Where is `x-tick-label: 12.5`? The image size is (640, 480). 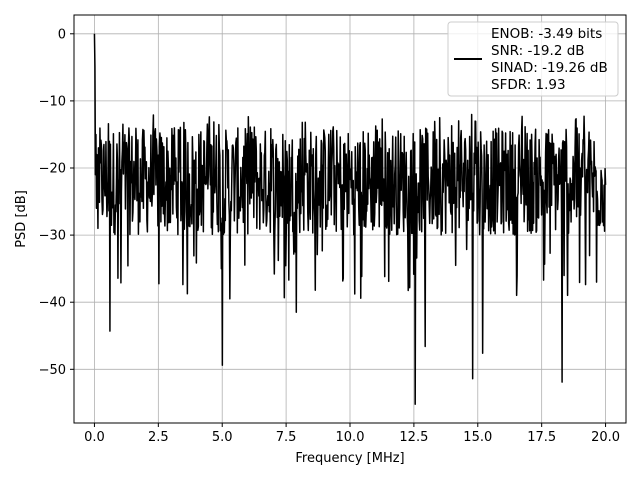
x-tick-label: 12.5 is located at coordinates (413, 437).